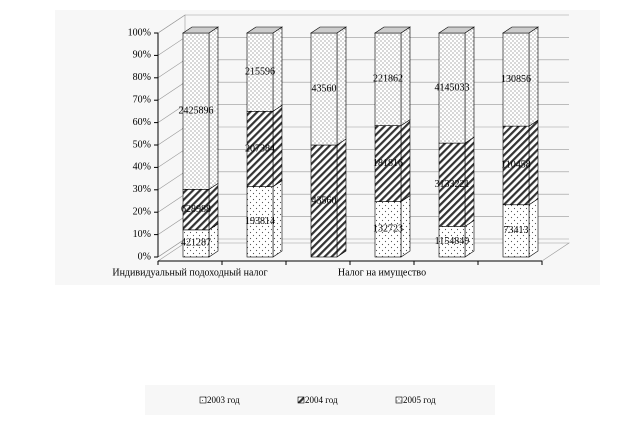 The width and height of the screenshot is (636, 427). I want to click on data-label: 4145033, so click(452, 87).